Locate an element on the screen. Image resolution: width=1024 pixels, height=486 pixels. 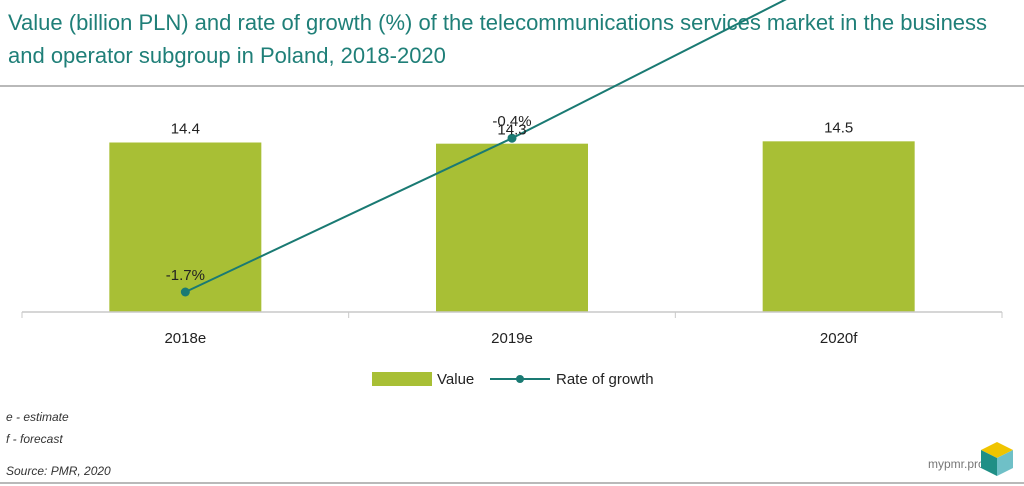
brand-text: mypmr.pro is located at coordinates (956, 464).